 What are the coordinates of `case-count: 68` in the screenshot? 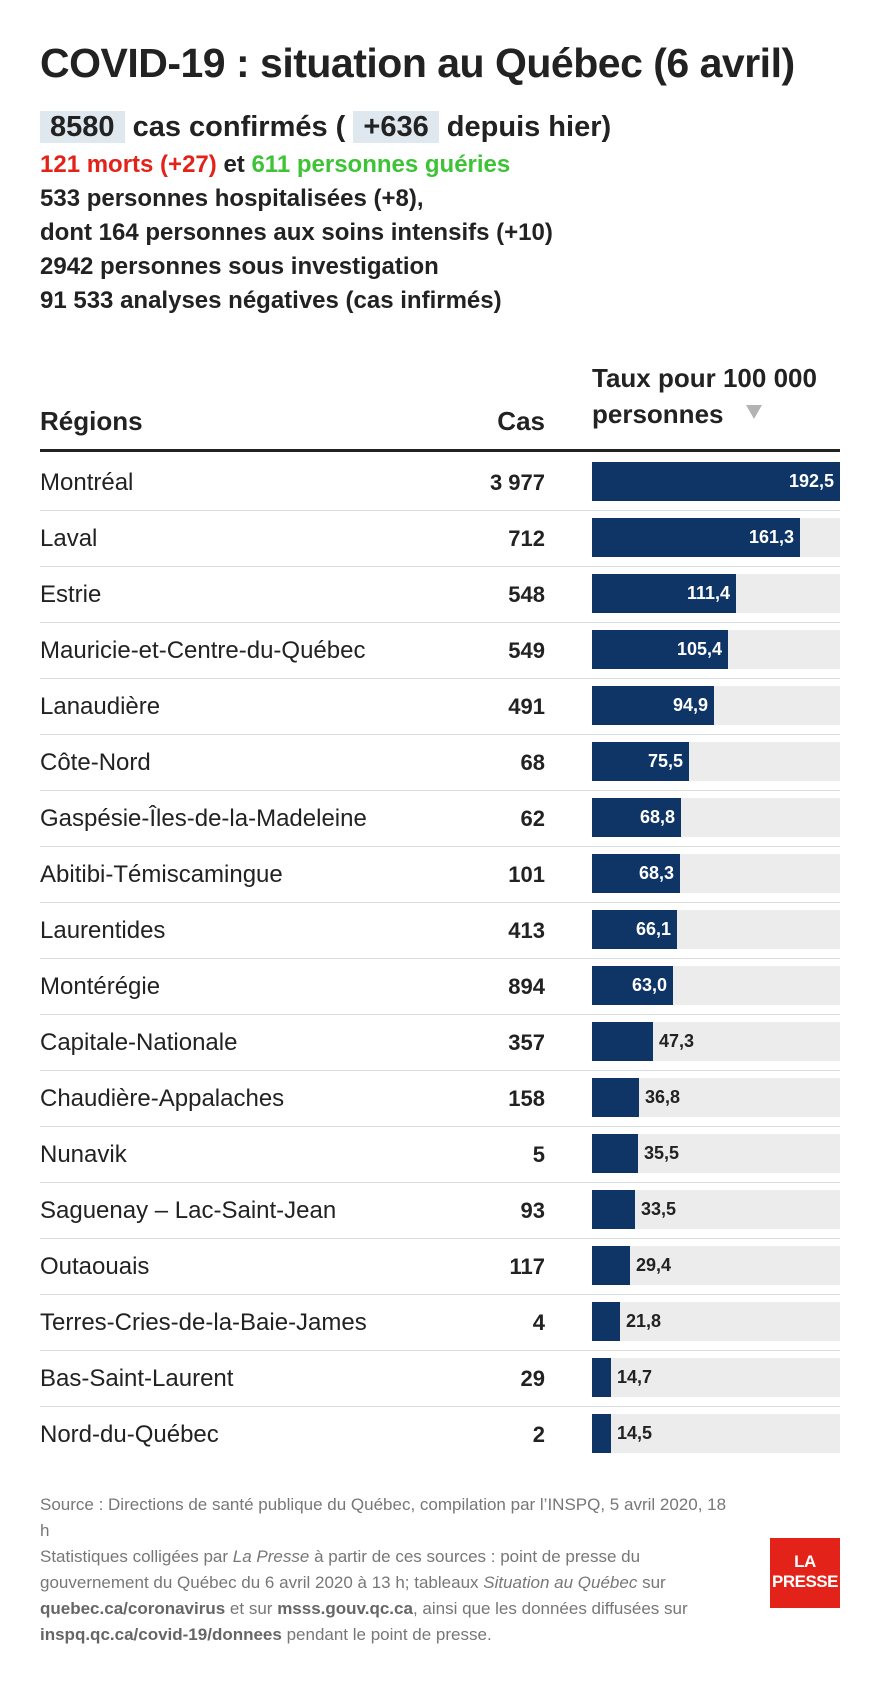 It's located at (532, 762).